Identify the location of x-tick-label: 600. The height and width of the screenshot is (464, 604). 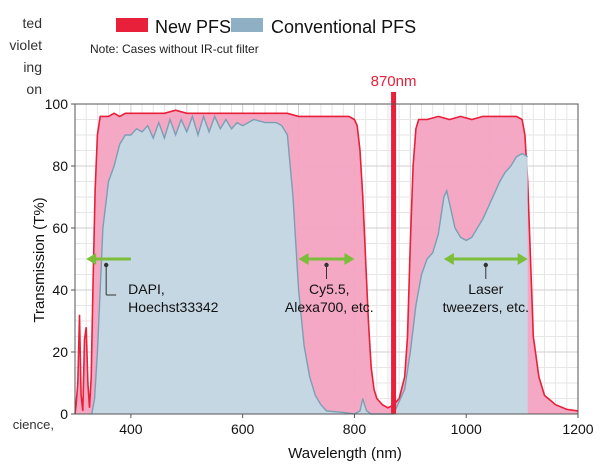
(243, 429).